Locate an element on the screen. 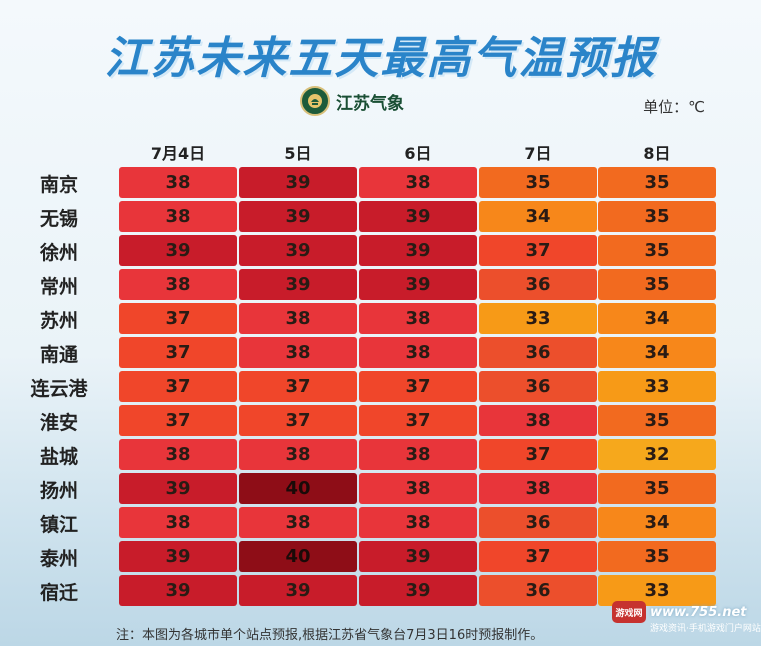 The width and height of the screenshot is (761, 646). footnote: 注：本图为各城市单个站点预报,根据江苏省气象台7月3日16时预报制作。 is located at coordinates (330, 635).